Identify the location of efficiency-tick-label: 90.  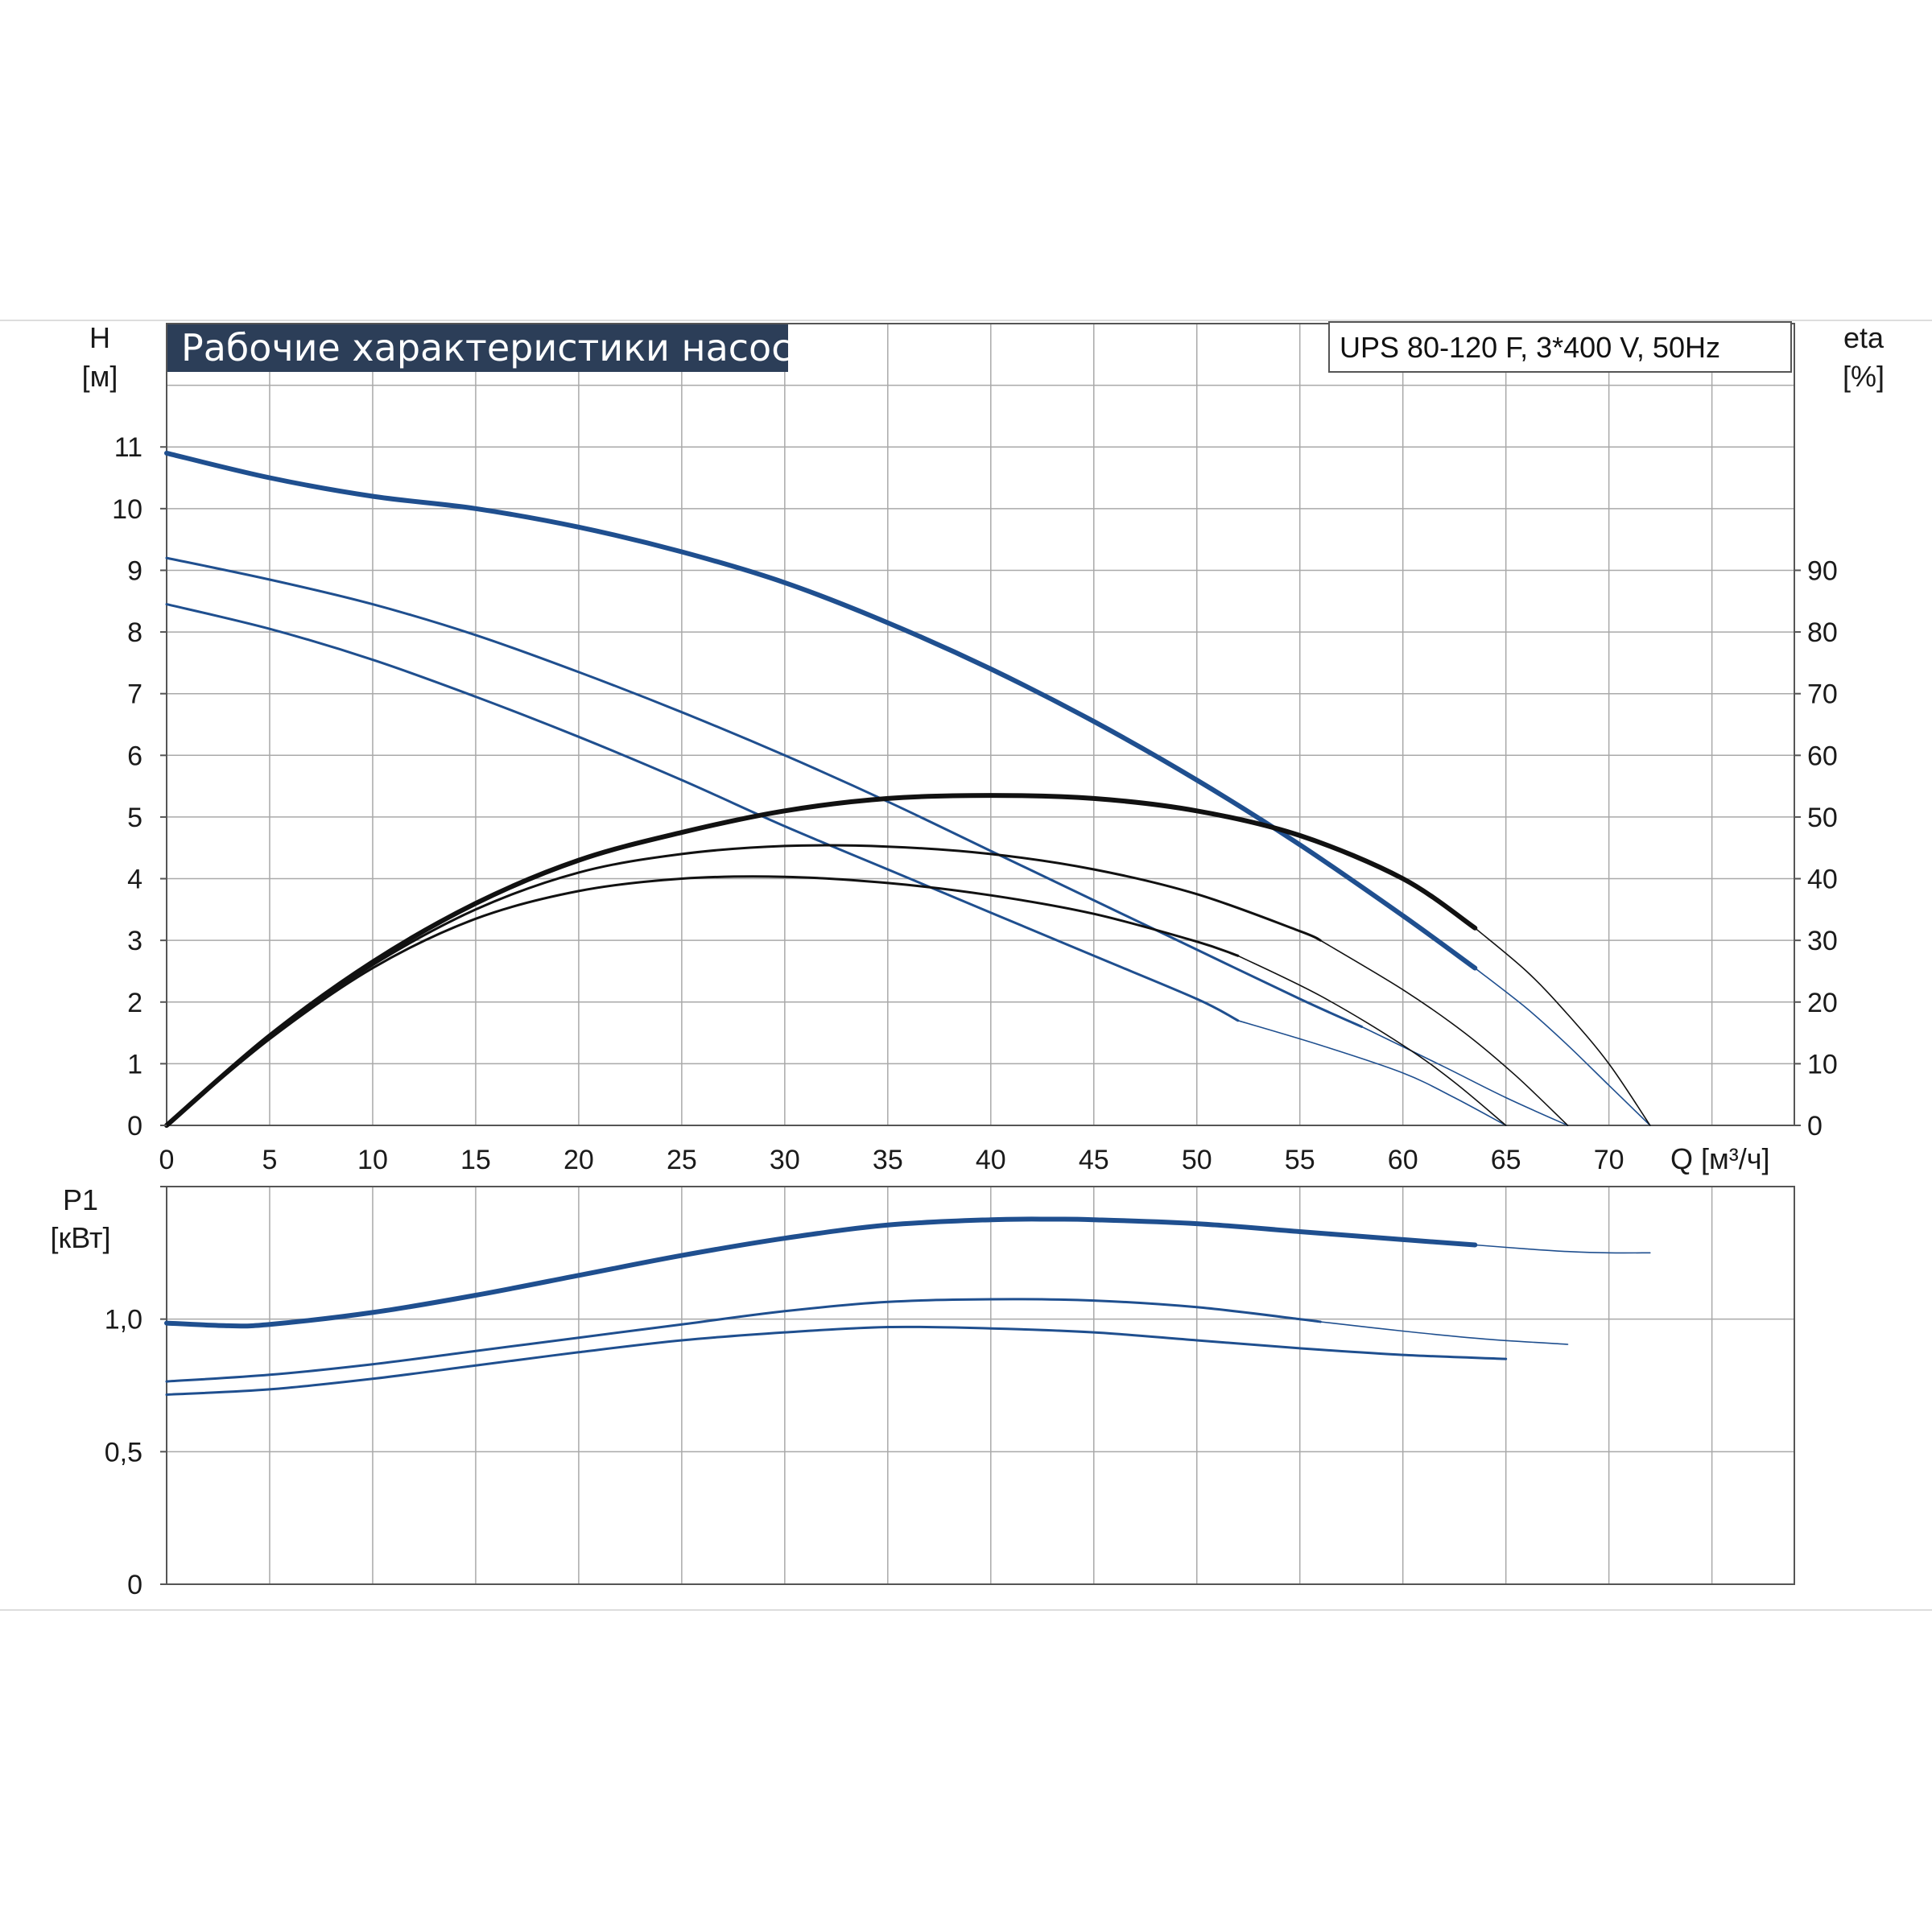
(1822, 570).